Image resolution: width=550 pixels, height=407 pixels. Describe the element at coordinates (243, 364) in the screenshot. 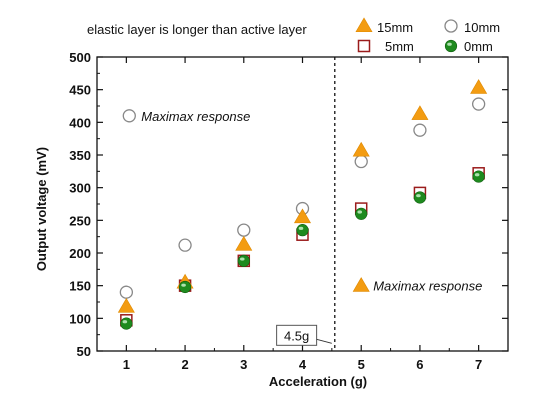

I see `x-tick-label: 3` at that location.